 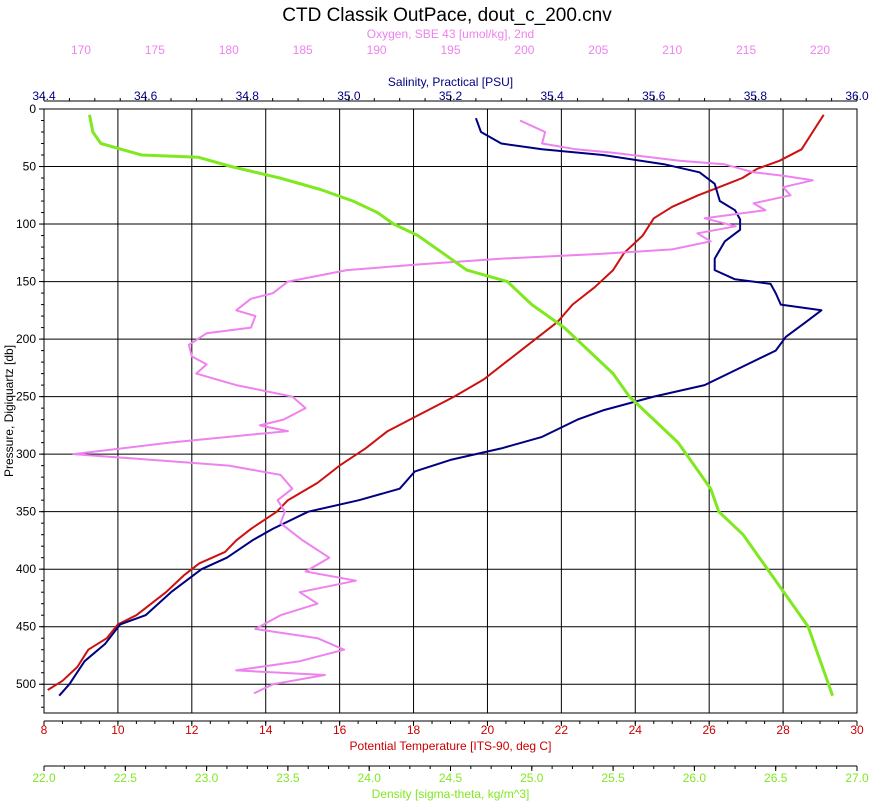 What do you see at coordinates (248, 96) in the screenshot?
I see `salinity-tick-label: 34.8` at bounding box center [248, 96].